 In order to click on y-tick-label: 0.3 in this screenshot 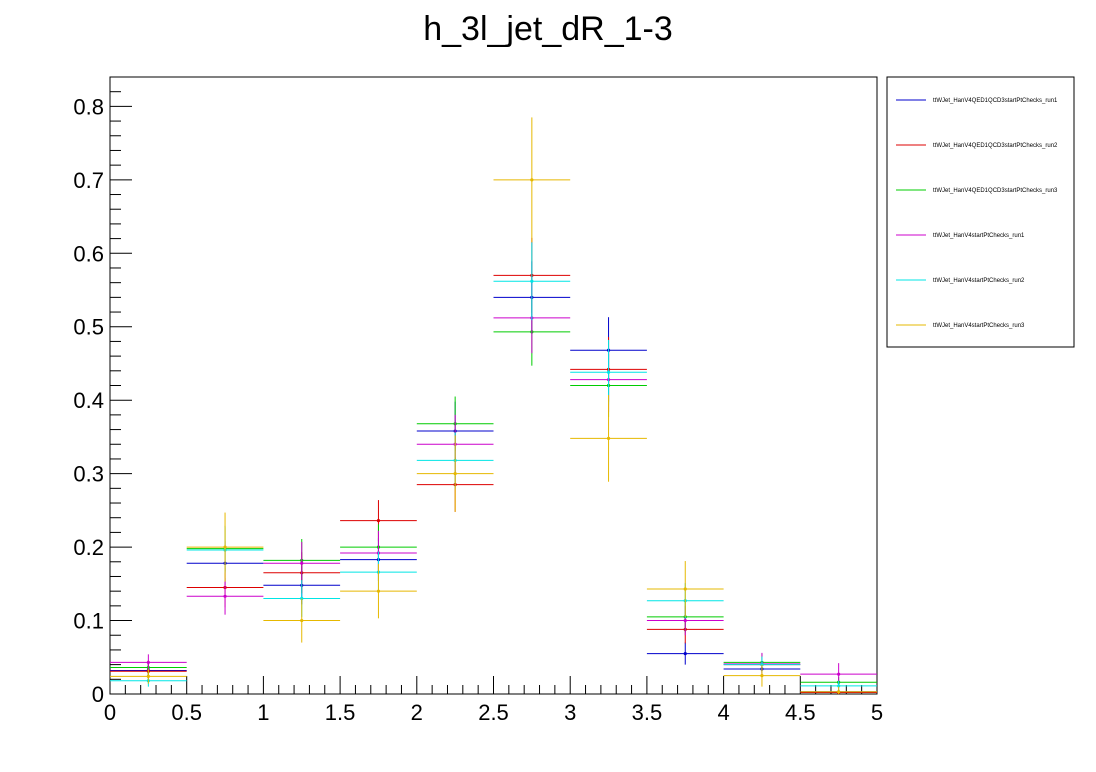, I will do `click(88, 474)`.